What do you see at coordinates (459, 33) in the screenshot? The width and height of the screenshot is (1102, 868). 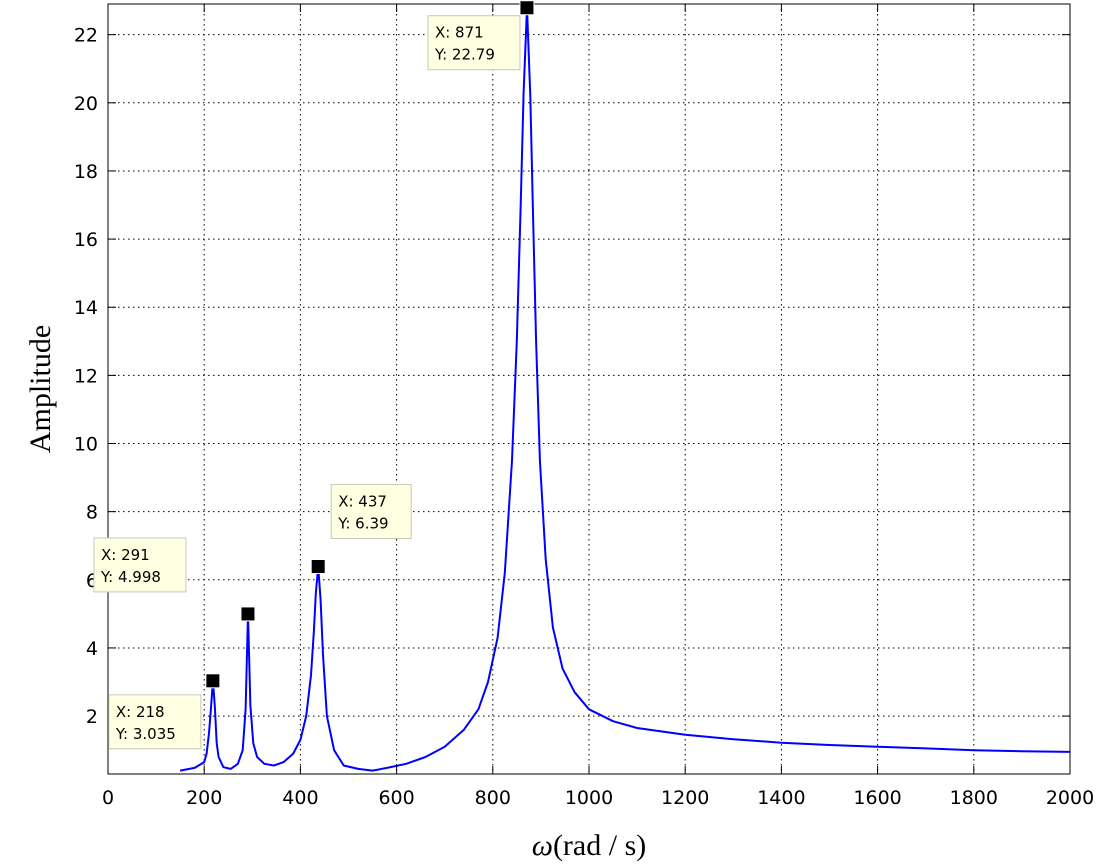 I see `data-tip-x-label: X: 871` at bounding box center [459, 33].